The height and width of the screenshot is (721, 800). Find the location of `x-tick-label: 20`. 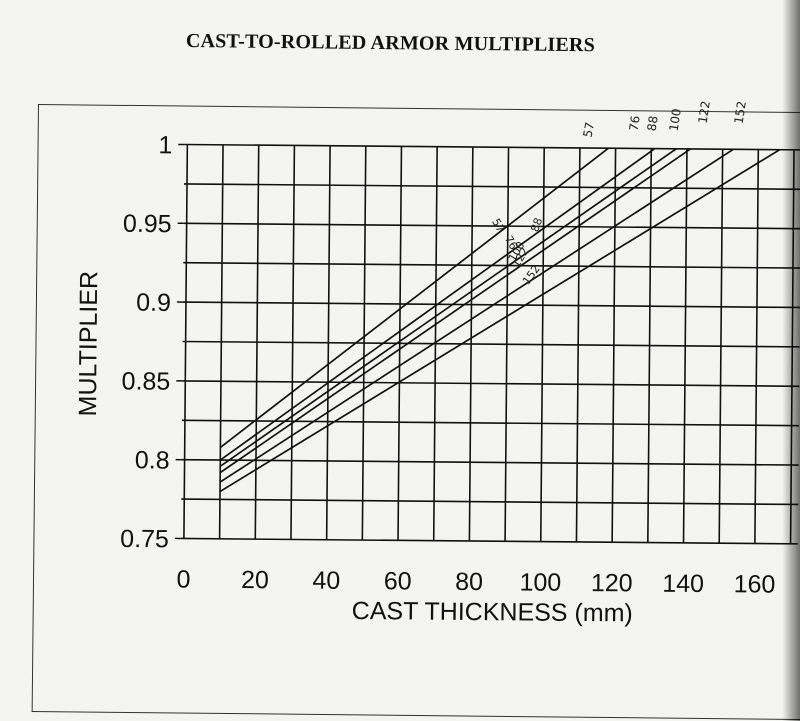

x-tick-label: 20 is located at coordinates (255, 580).